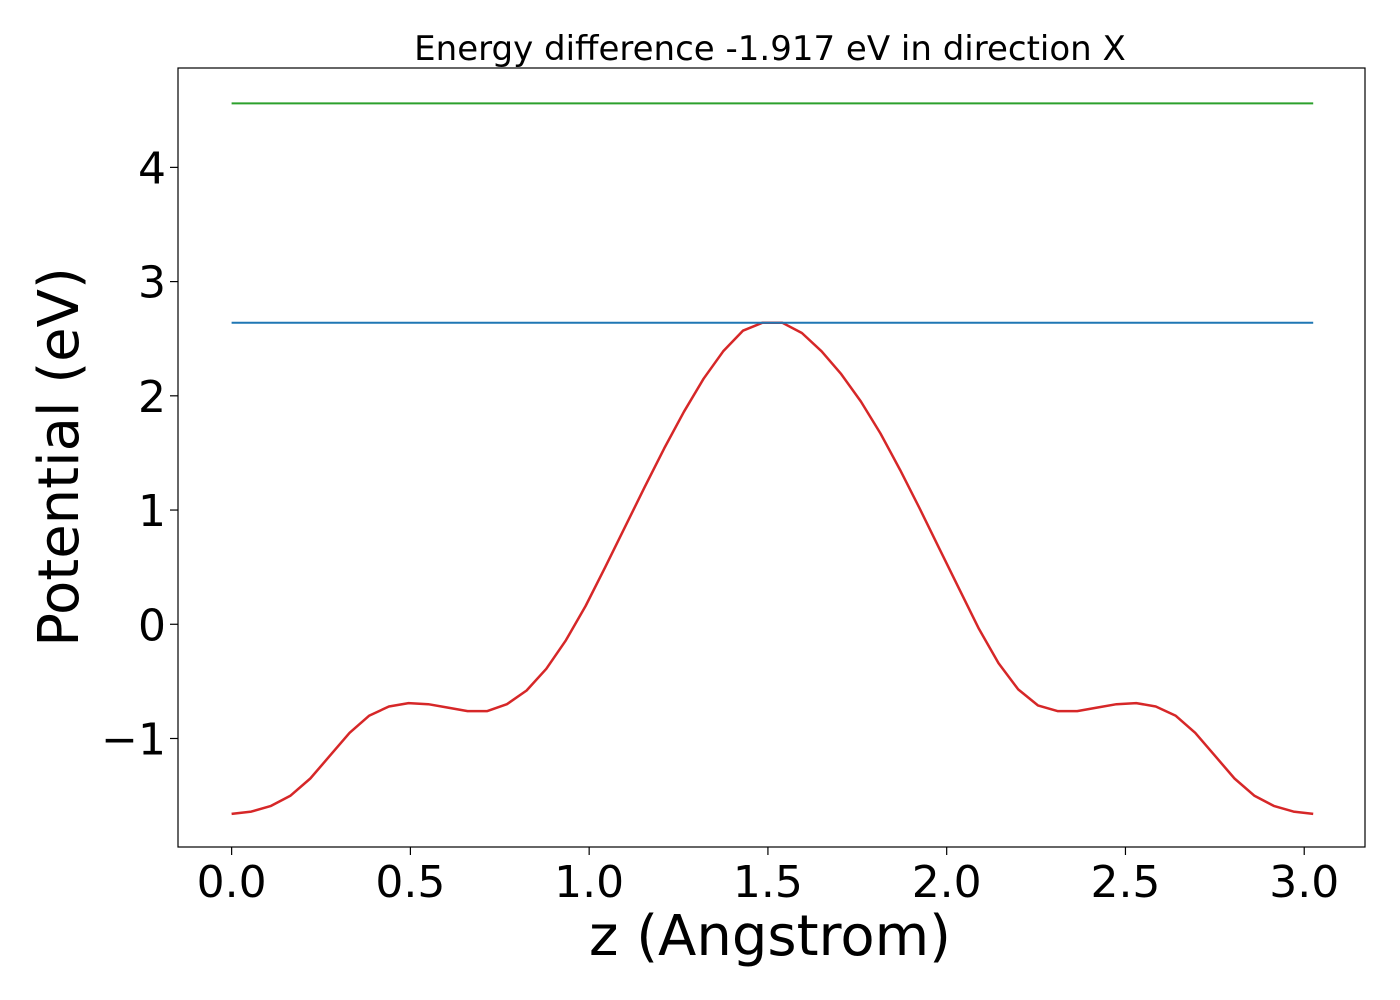 This screenshot has height=1000, width=1400. I want to click on x-axis-label: z (Angstrom), so click(770, 936).